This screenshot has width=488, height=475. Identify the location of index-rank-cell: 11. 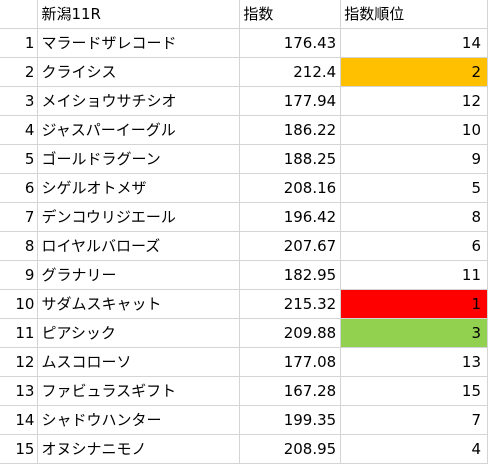
(414, 275).